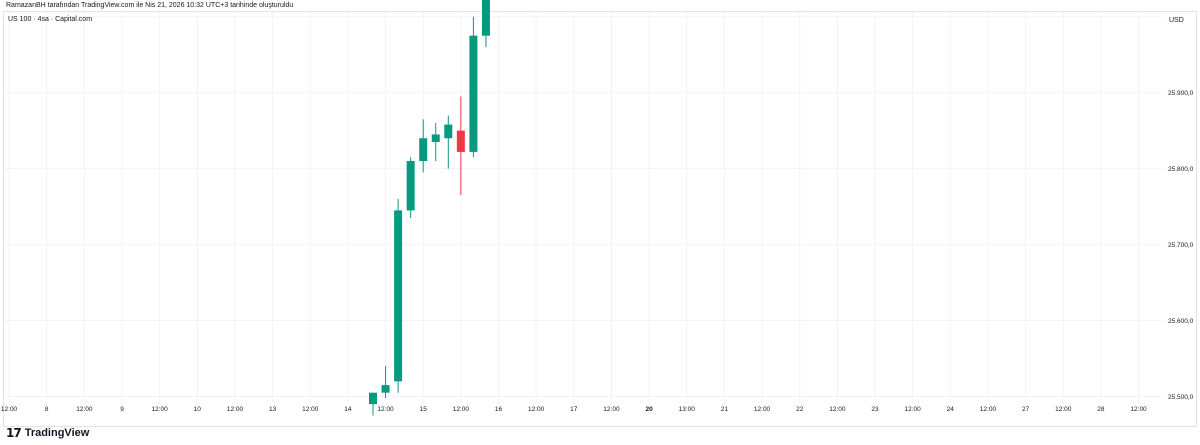 The width and height of the screenshot is (1200, 445). I want to click on price-axis: 25.900,0 25.800,0 25.700,0 25.600,0 25.500,0, so click(1181, 245).